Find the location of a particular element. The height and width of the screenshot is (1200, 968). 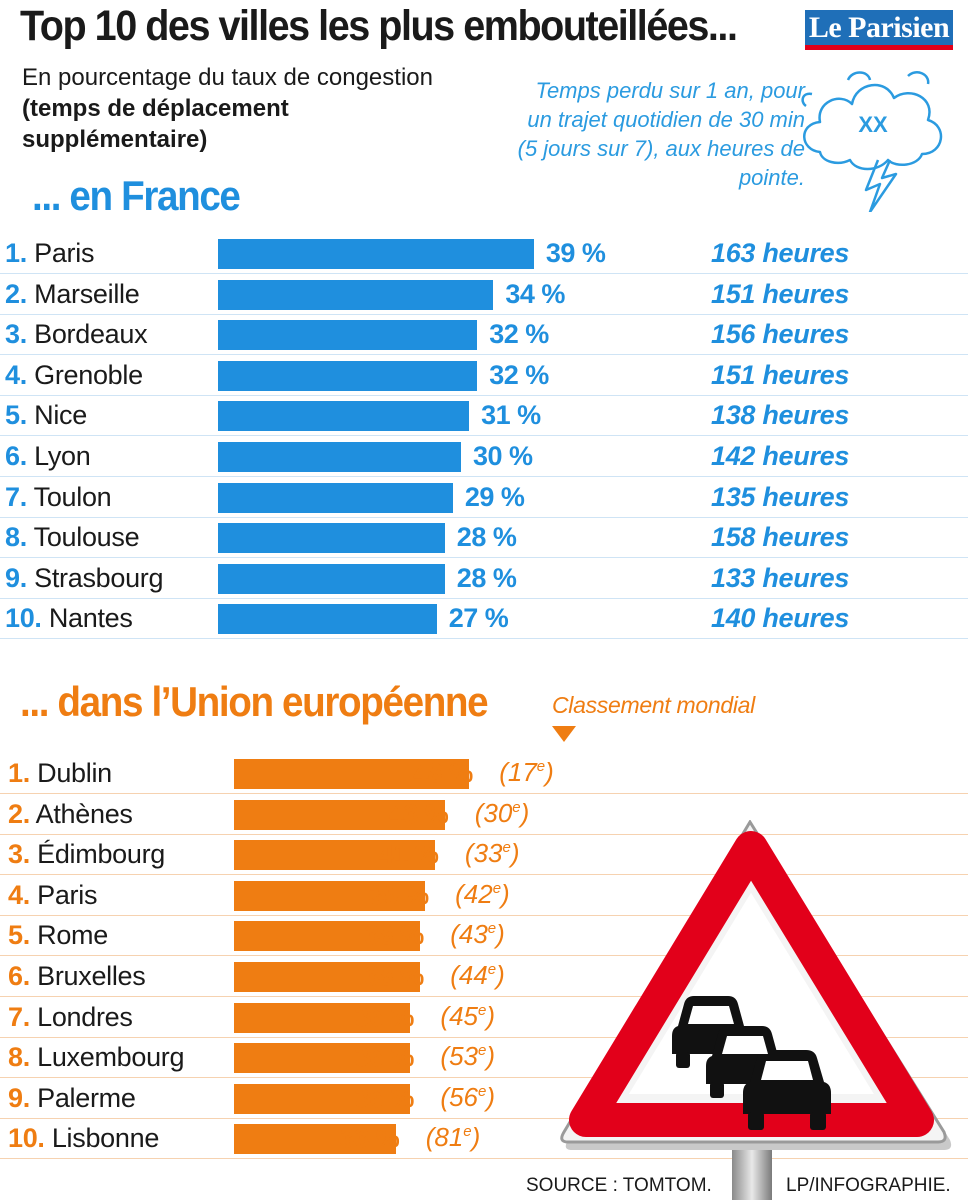

city-label: 10. Lisbonne is located at coordinates (83, 1138).